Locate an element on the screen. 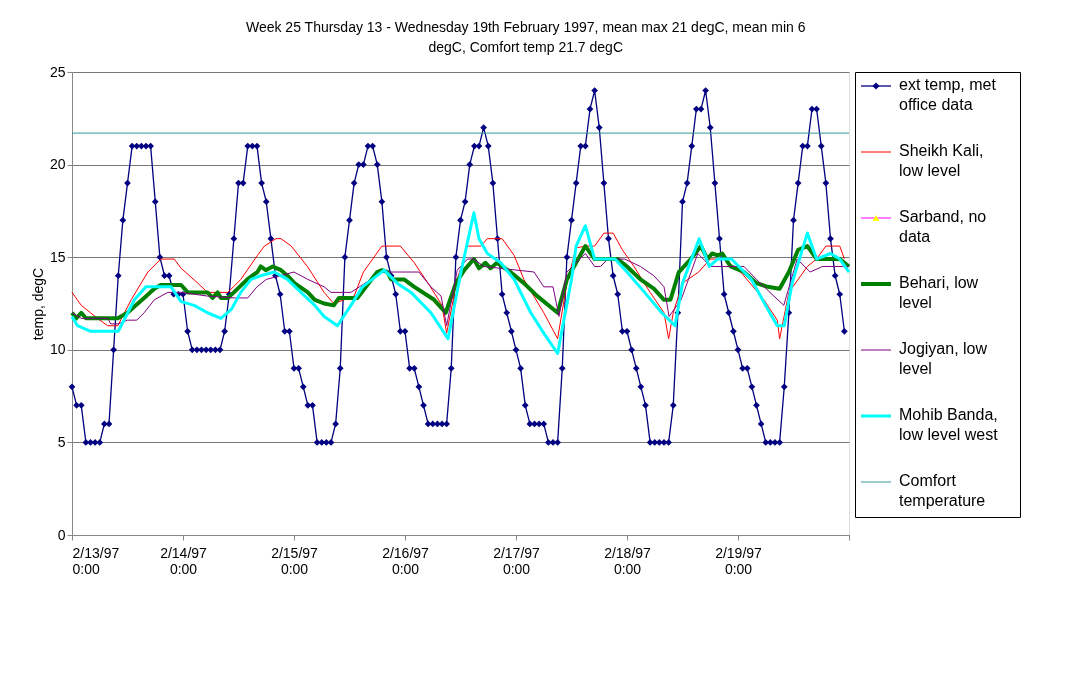  x-tick-label: 2/19/97 0:00 is located at coordinates (739, 560).